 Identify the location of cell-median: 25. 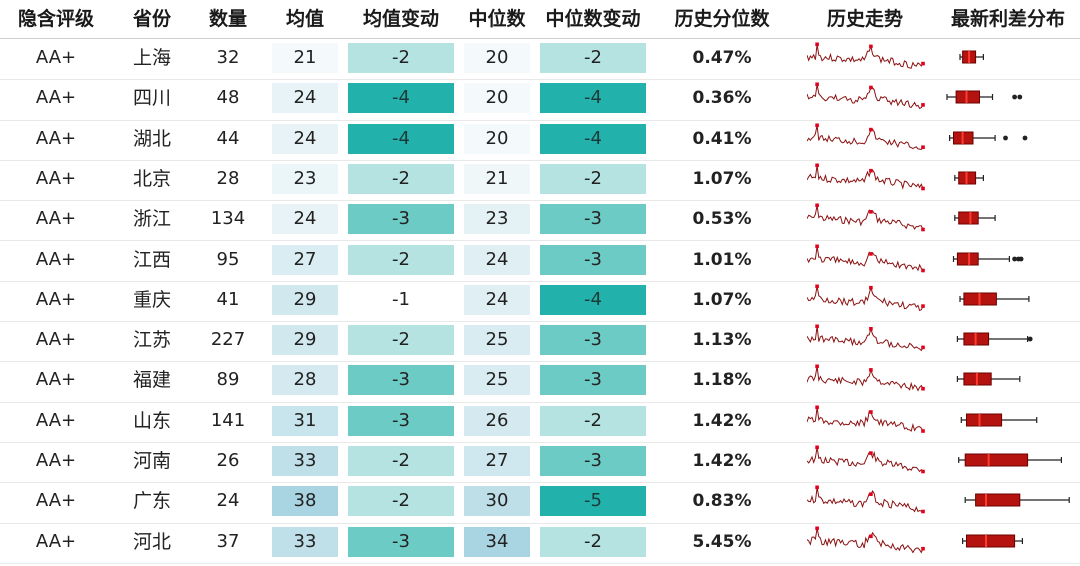
(497, 340).